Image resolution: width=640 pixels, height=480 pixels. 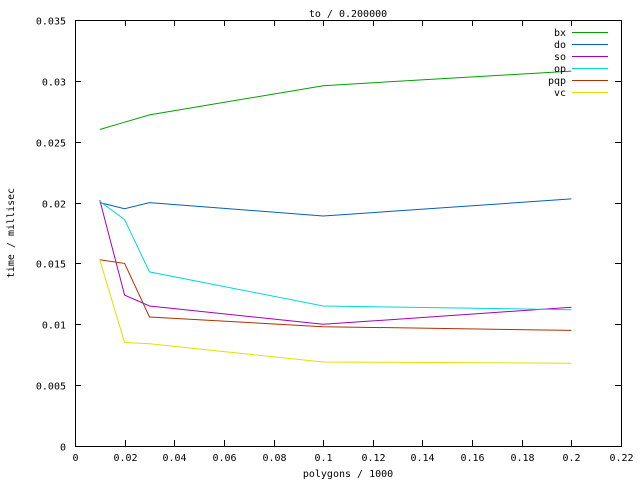 I want to click on x-tick-label: 0.08, so click(x=274, y=458).